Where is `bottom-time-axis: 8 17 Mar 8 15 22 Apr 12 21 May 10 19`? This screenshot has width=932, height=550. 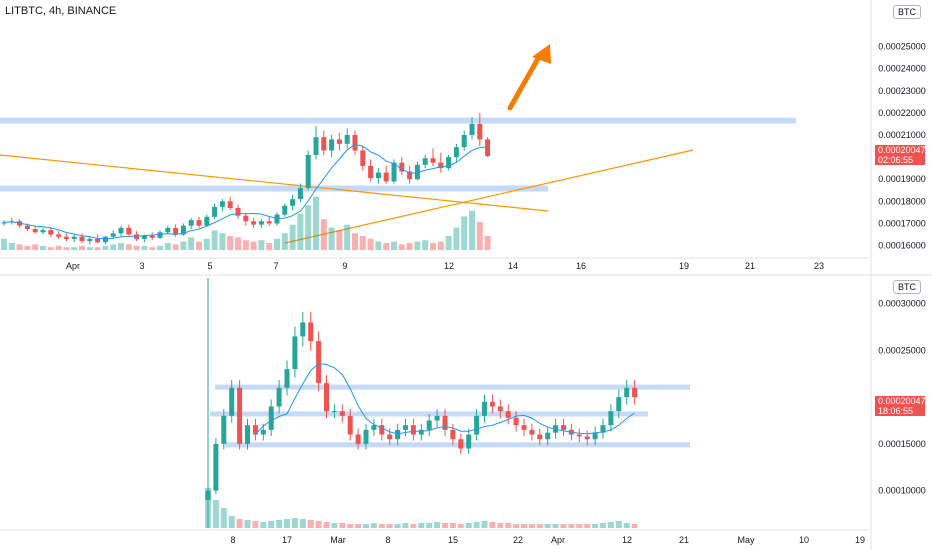
bottom-time-axis: 8 17 Mar 8 15 22 Apr 12 21 May 10 19 is located at coordinates (435, 537).